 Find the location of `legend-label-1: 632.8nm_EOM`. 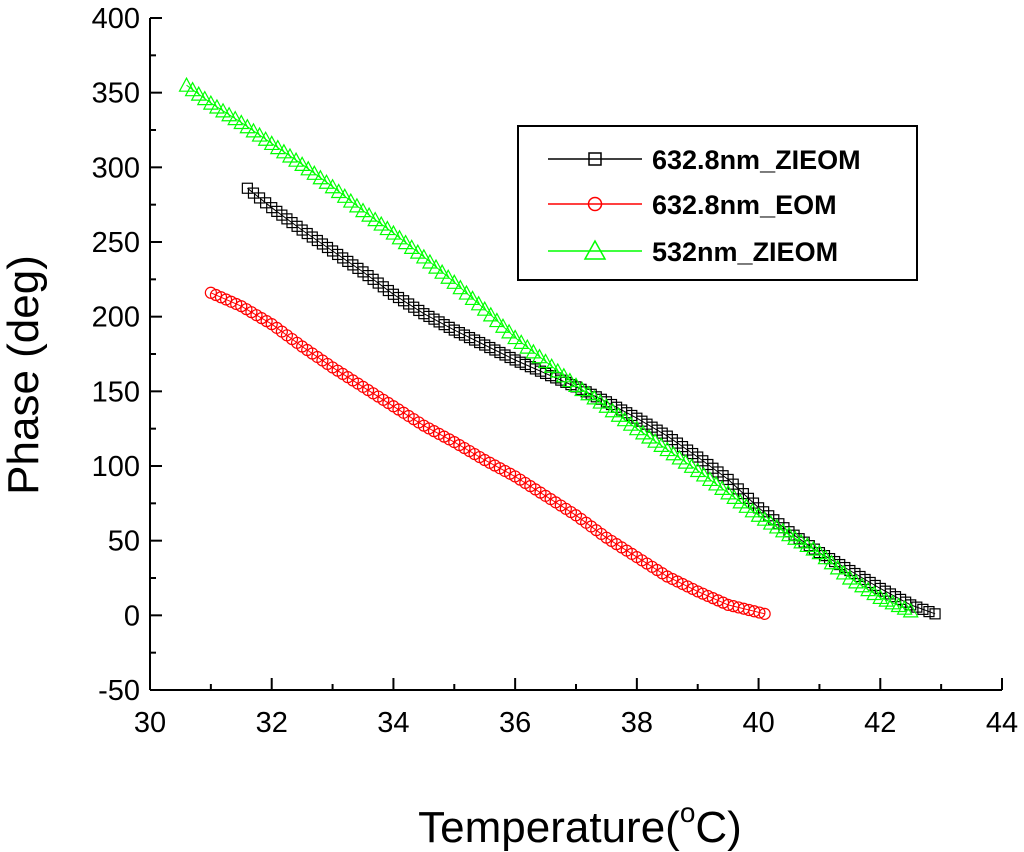

legend-label-1: 632.8nm_EOM is located at coordinates (744, 205).